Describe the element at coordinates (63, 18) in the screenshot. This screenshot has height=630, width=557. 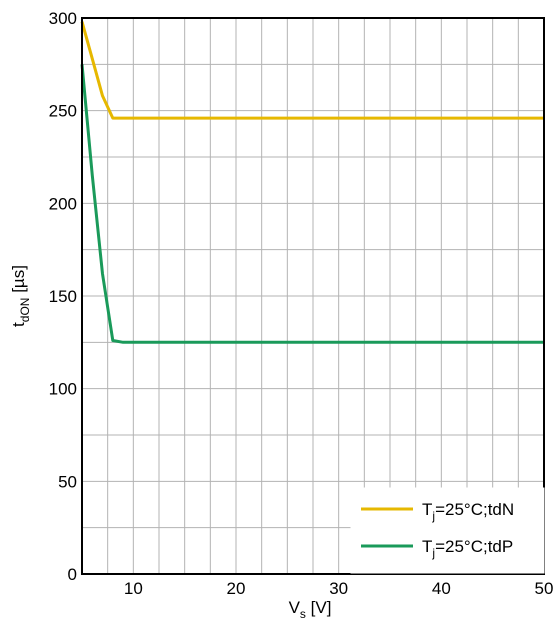
I see `y-tick-label: 300` at that location.